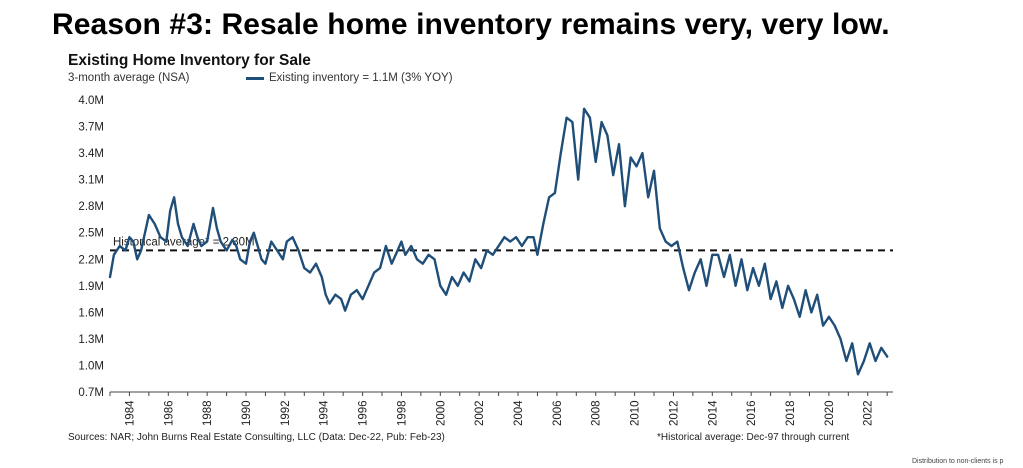 The width and height of the screenshot is (1023, 468). I want to click on y-tick-label: 0.7M, so click(91, 393).